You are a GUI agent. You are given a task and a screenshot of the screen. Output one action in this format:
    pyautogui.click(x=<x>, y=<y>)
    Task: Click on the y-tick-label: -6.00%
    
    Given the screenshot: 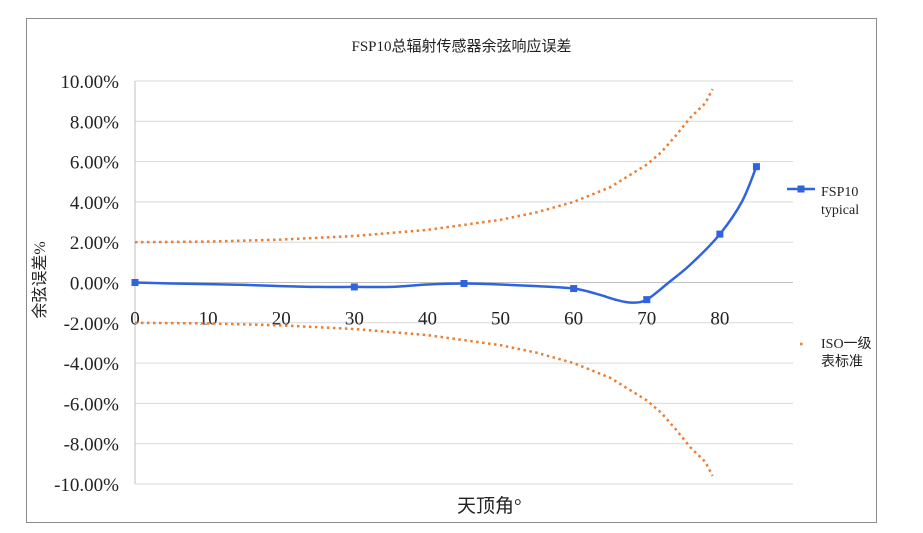 What is the action you would take?
    pyautogui.click(x=92, y=404)
    